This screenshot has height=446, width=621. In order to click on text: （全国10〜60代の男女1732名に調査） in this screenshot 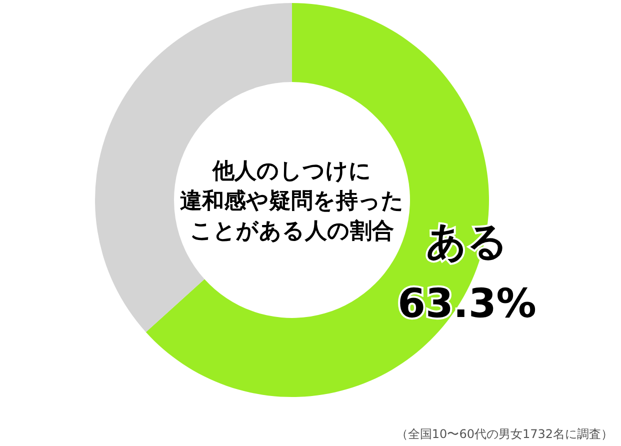, I will do `click(504, 434)`.